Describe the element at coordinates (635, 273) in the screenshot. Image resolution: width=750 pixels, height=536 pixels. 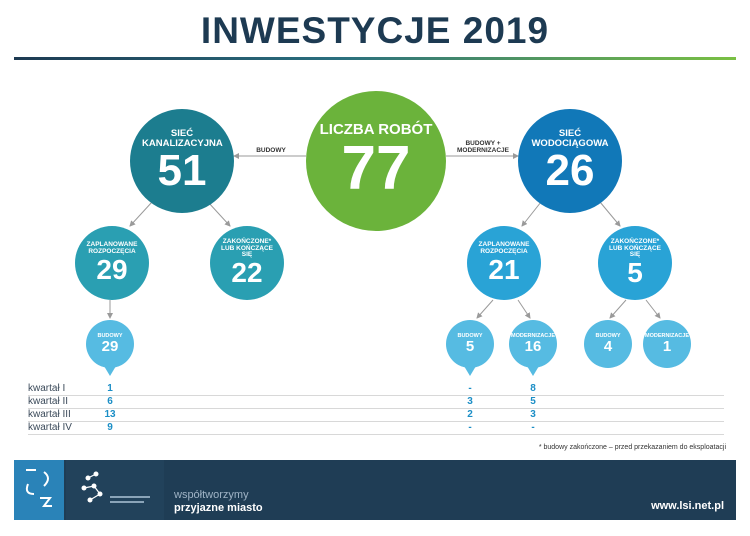
I see `node-water-completed-value: 5` at that location.